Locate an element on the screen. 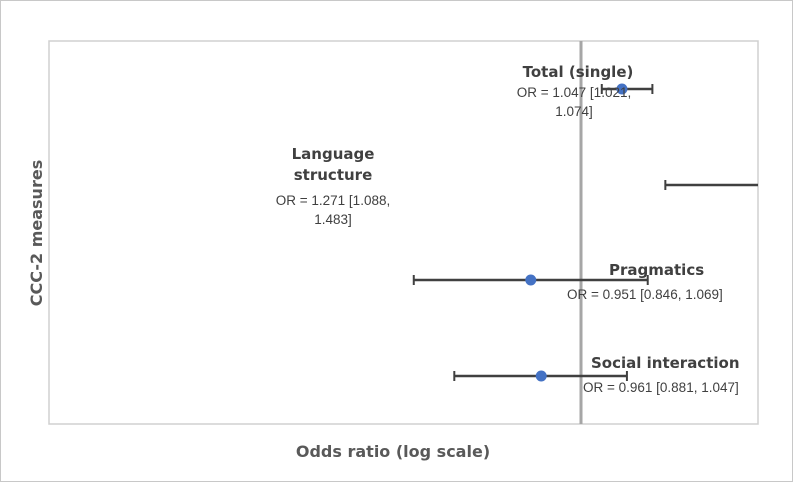  or-annotation: 1.483] is located at coordinates (333, 219).